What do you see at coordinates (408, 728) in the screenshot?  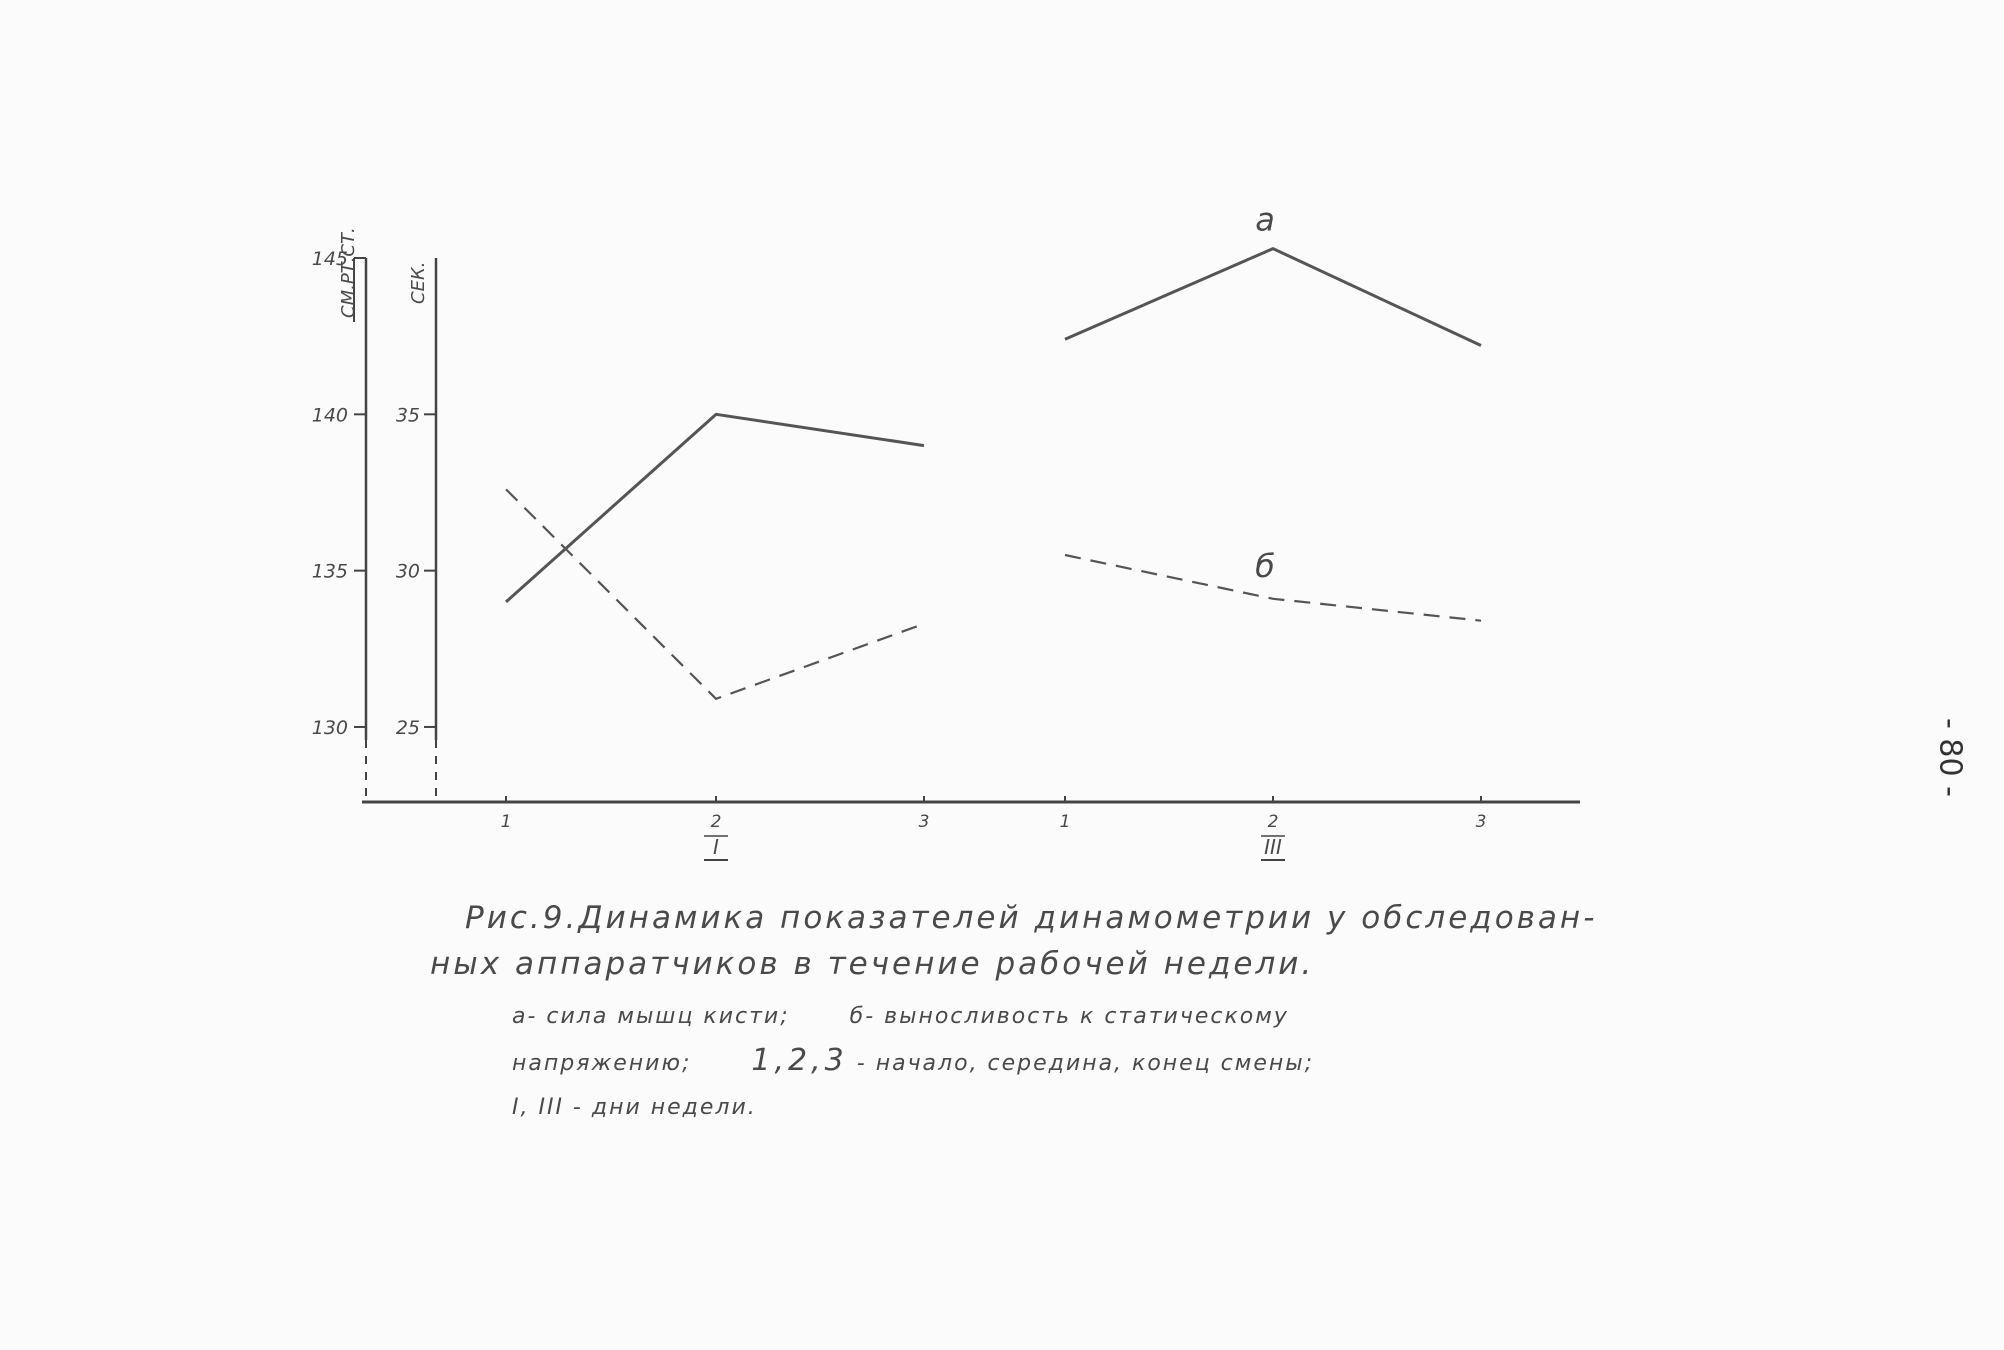 I see `y-inner-tick-label: 25` at bounding box center [408, 728].